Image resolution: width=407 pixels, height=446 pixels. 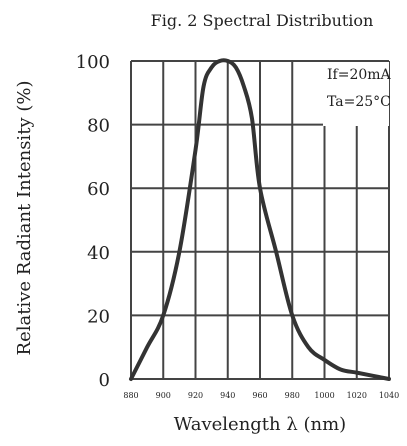 I want to click on x-tick-label: 1000, so click(x=324, y=395).